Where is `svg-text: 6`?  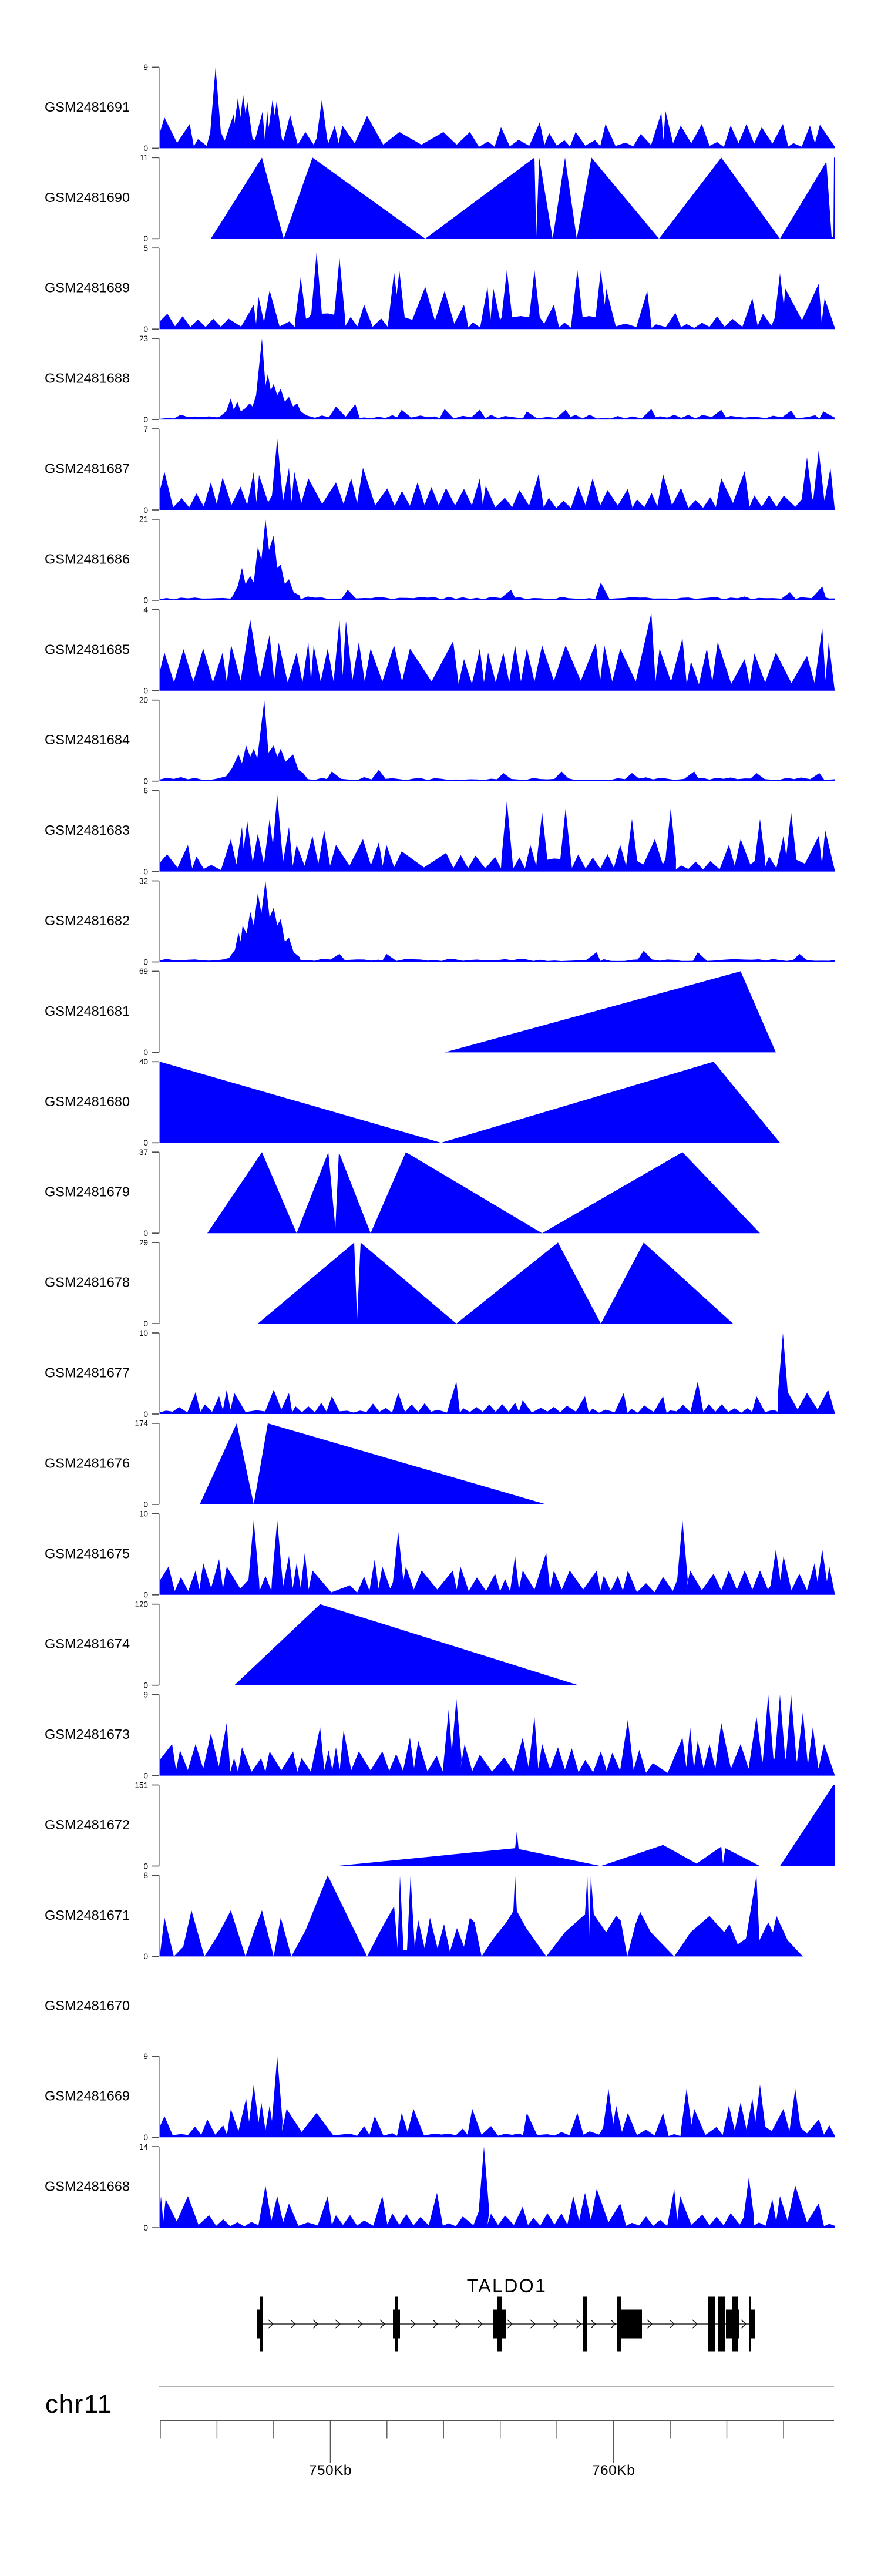 svg-text: 6 is located at coordinates (146, 790).